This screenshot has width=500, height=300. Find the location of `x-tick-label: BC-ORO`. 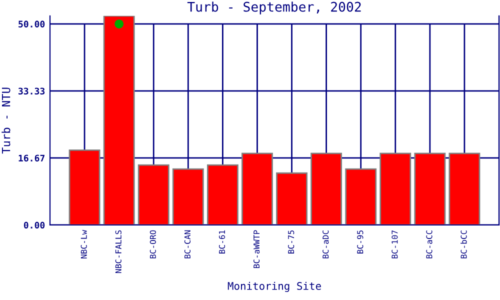

x-tick-label: BC-ORO is located at coordinates (153, 244).